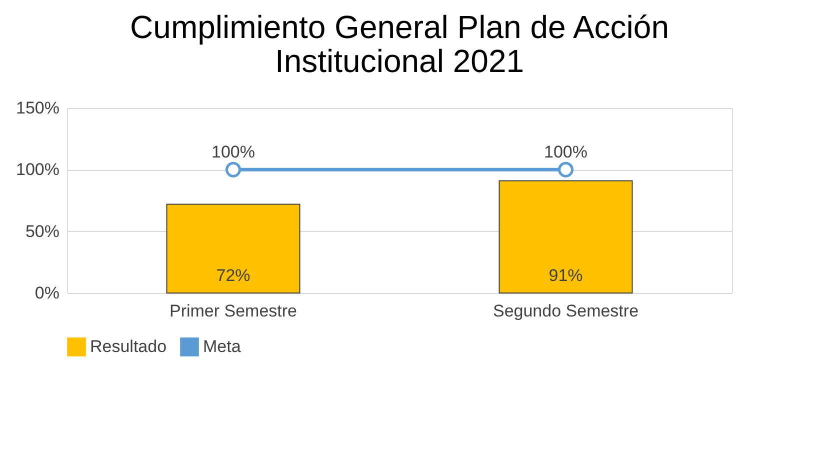  I want to click on chart-title: Cumplimiento General Plan de Acción Institucional 2021, so click(399, 44).